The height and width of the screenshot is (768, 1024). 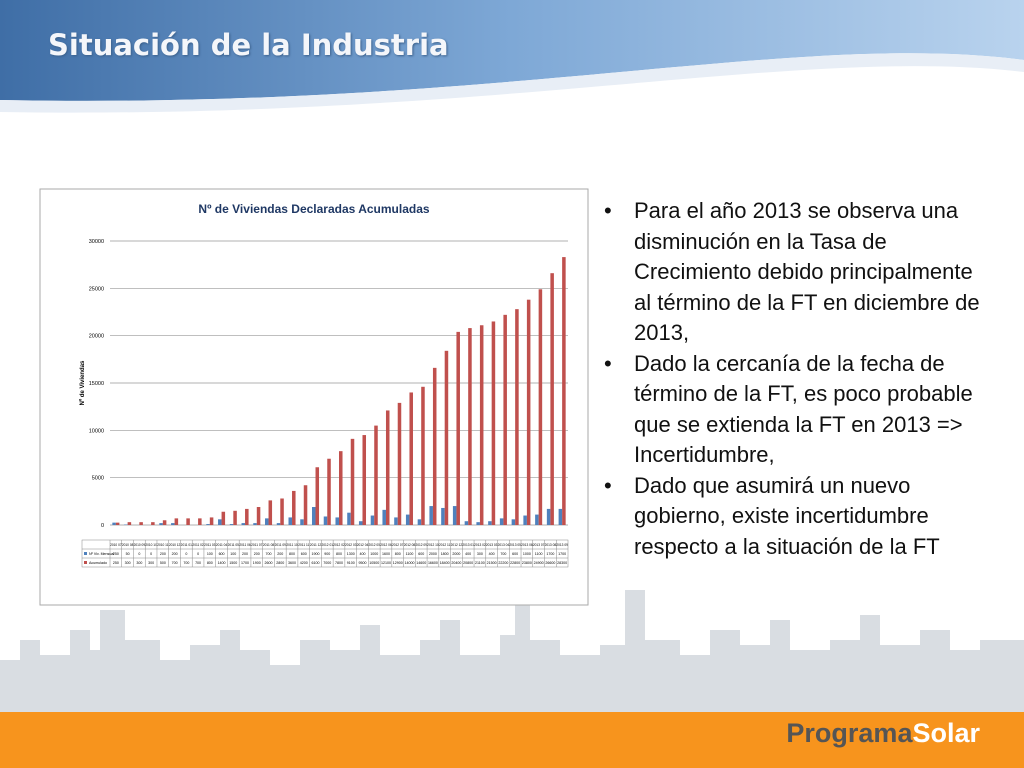 What do you see at coordinates (303, 545) in the screenshot?
I see `x-tick-label: 2011 11` at bounding box center [303, 545].